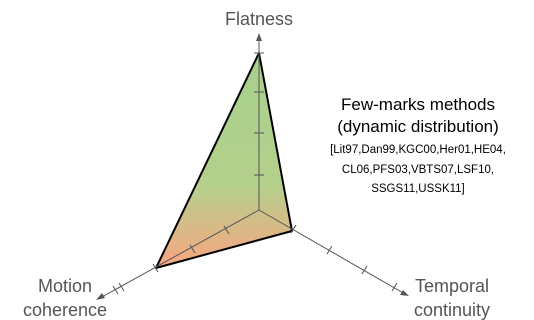  What do you see at coordinates (404, 293) in the screenshot?
I see `temporal-continuity-arrowhead` at bounding box center [404, 293].